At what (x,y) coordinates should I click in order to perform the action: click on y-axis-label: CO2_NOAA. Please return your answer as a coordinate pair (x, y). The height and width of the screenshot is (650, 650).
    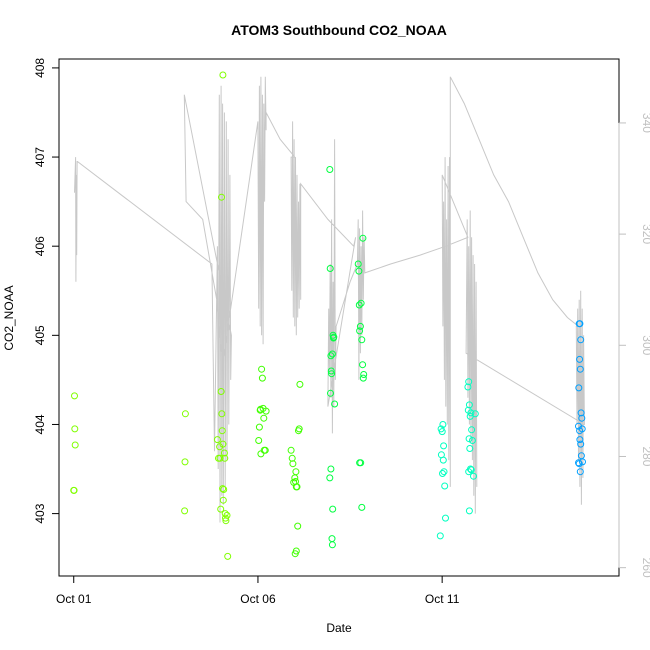
    Looking at the image, I should click on (9, 317).